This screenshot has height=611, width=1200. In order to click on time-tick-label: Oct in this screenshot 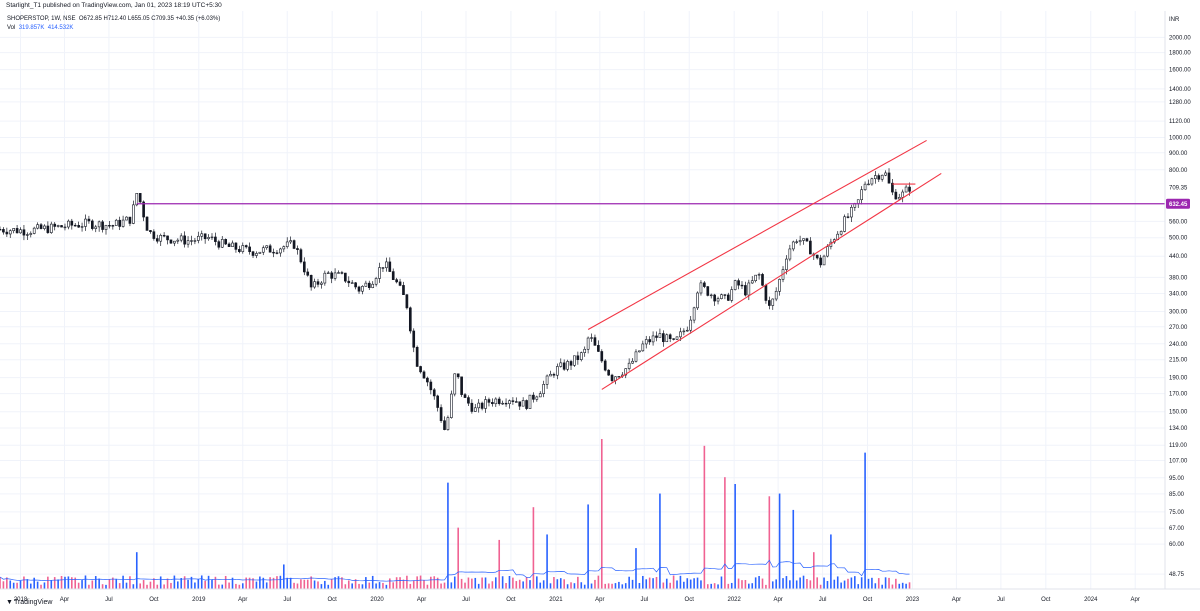, I will do `click(690, 600)`.